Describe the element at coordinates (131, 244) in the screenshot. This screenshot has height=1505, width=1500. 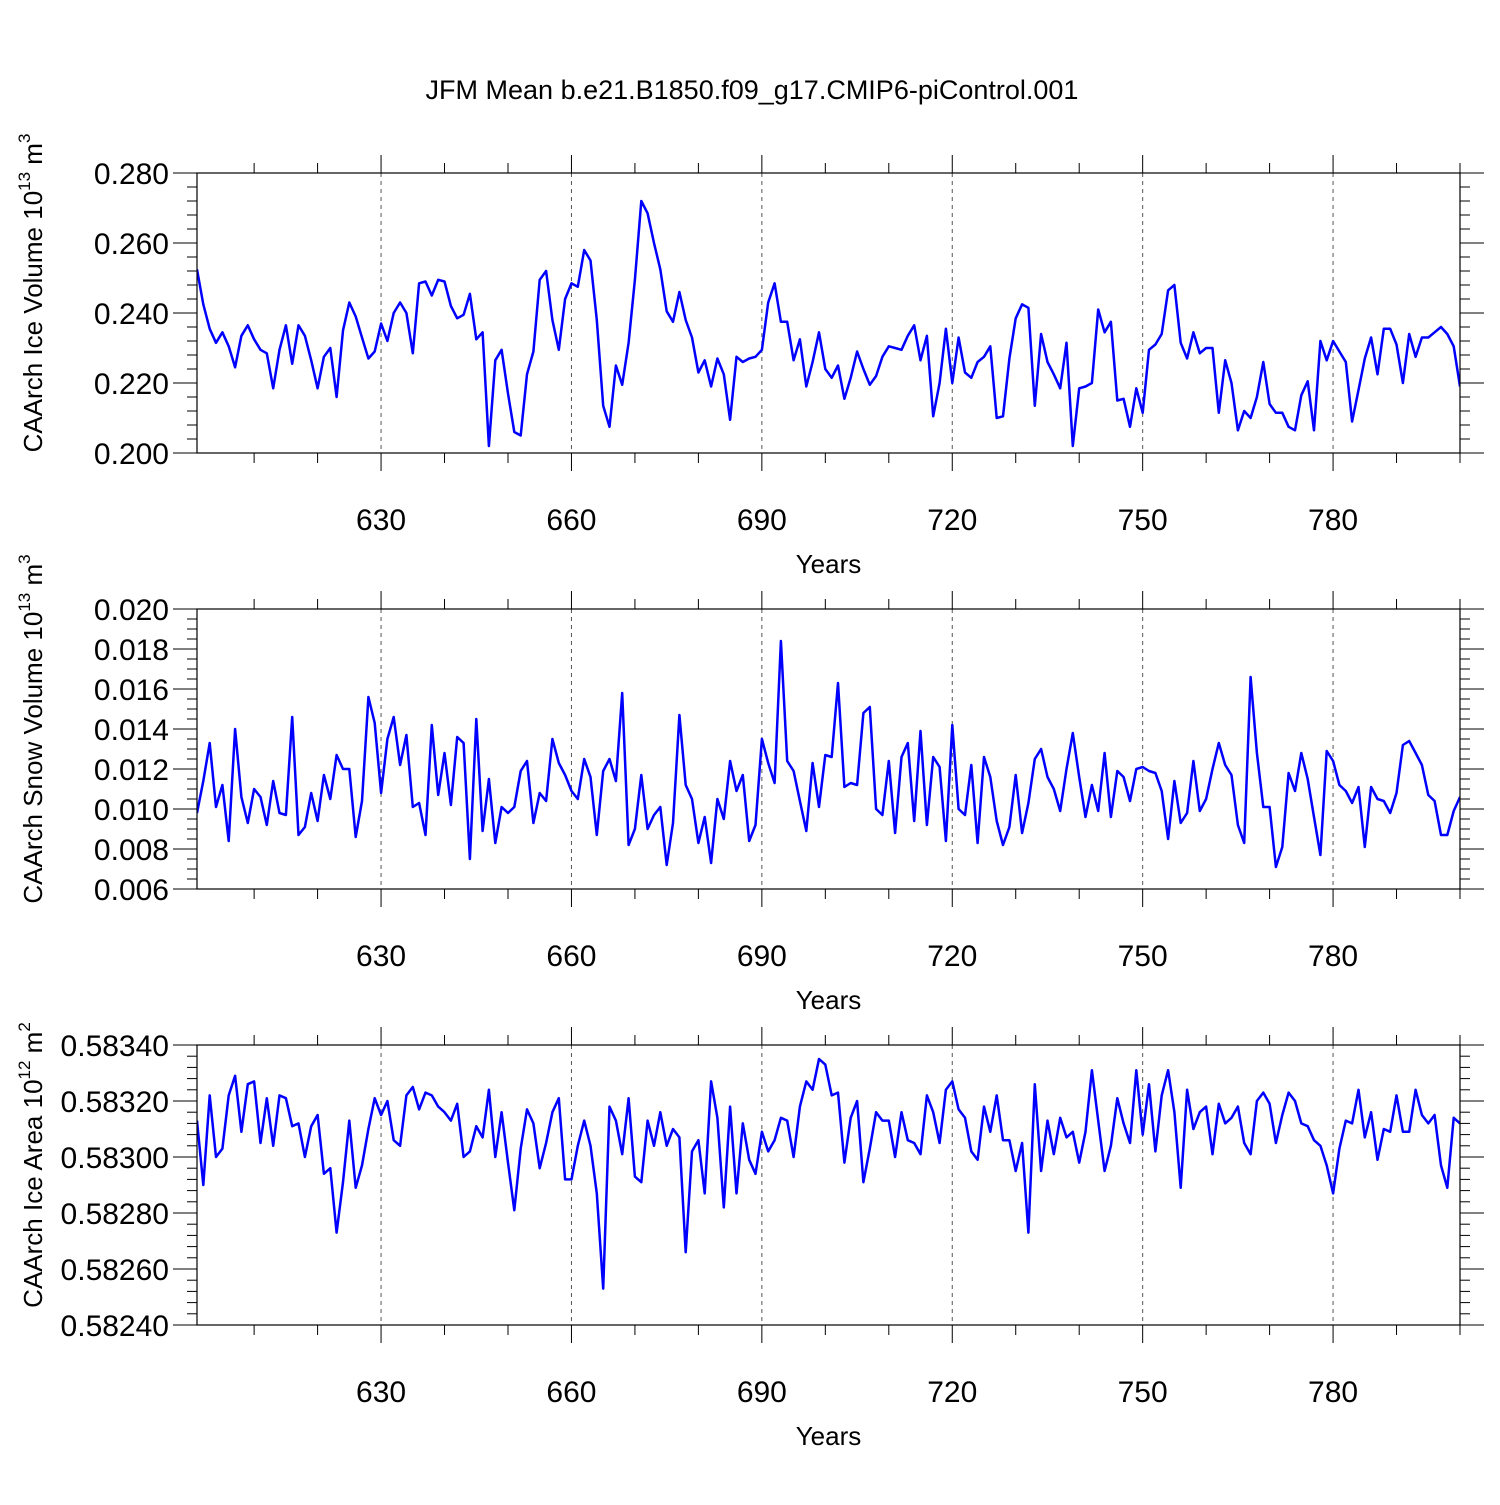
I see `y-tick-label: 0.260` at that location.